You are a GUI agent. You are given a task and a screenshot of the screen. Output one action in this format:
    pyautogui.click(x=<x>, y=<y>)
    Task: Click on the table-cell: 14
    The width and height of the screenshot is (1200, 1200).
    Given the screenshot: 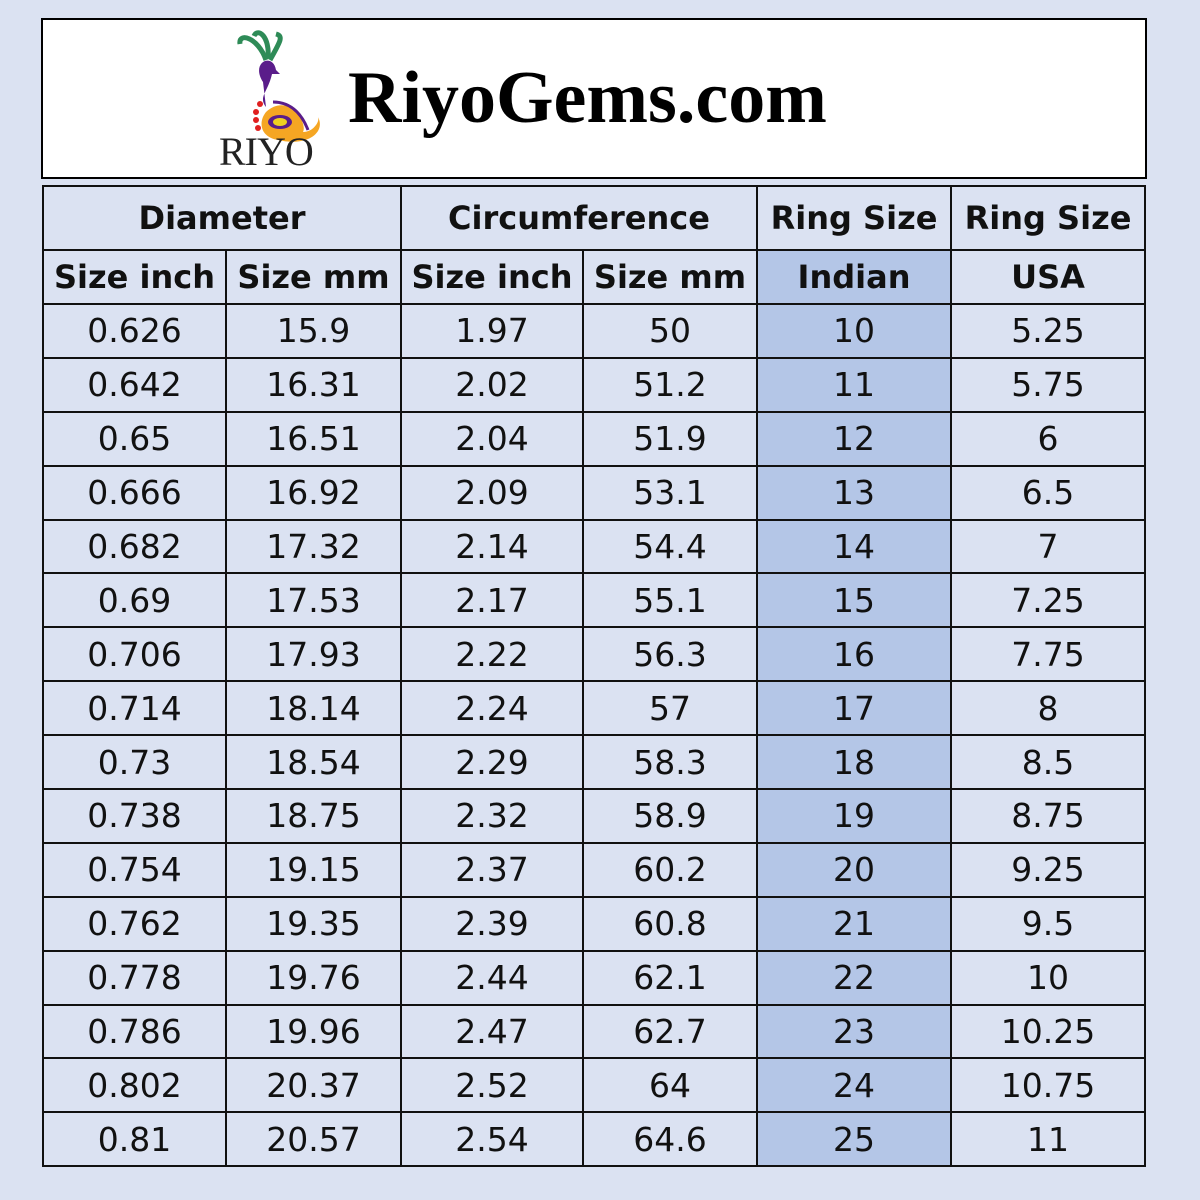 What is the action you would take?
    pyautogui.click(x=854, y=546)
    